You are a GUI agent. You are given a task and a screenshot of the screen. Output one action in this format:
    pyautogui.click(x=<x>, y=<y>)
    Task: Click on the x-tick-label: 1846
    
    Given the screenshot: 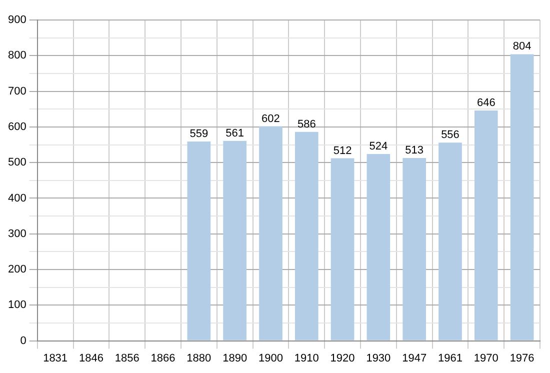 What is the action you would take?
    pyautogui.click(x=91, y=358)
    